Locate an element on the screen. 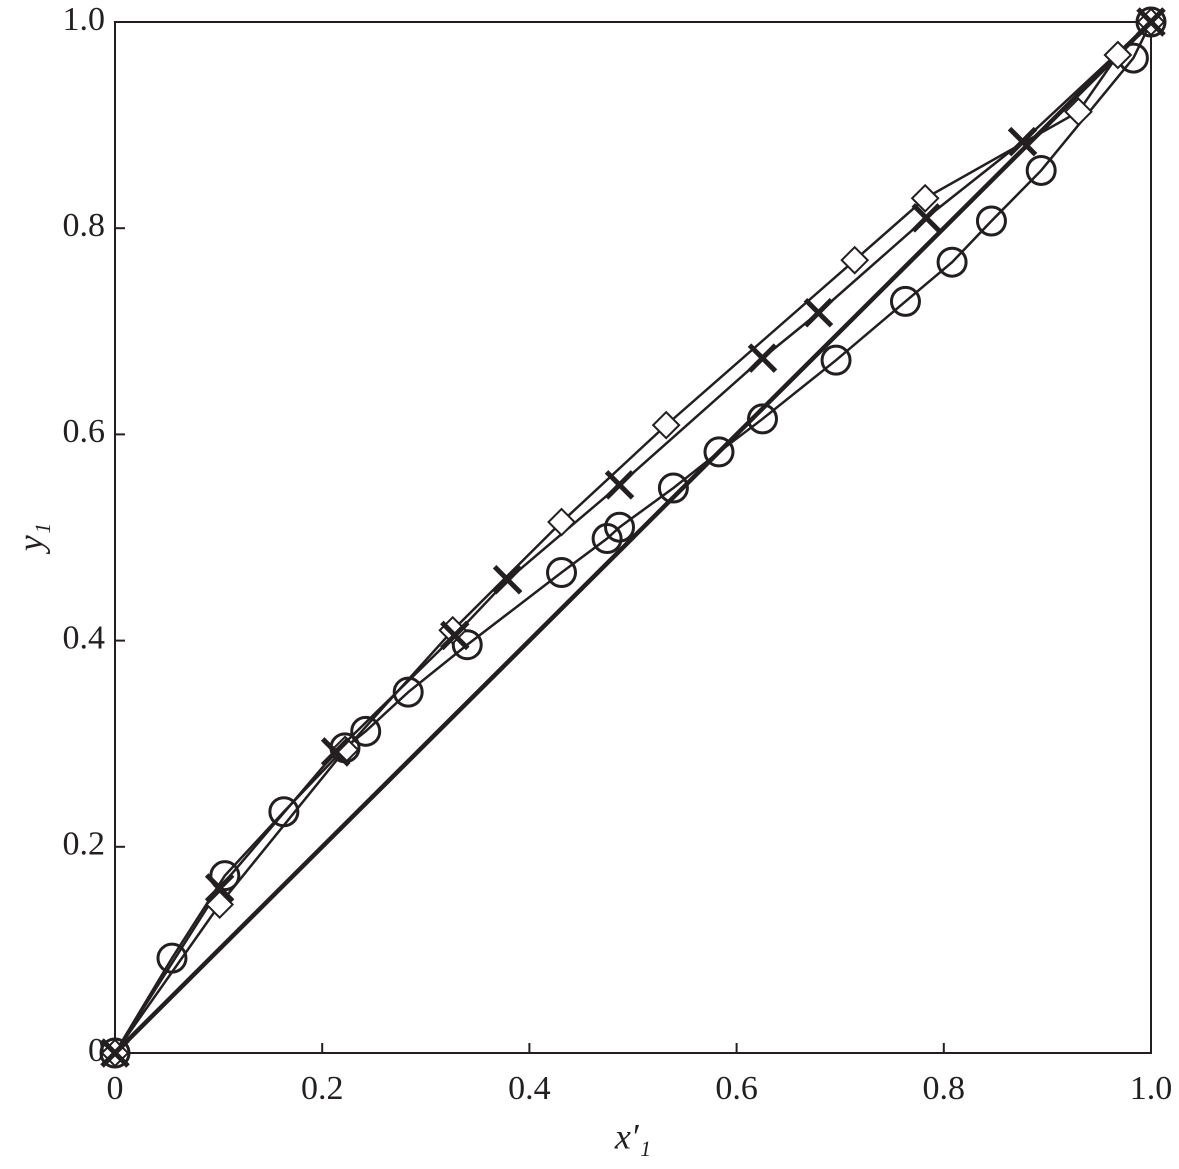  y-tick-label: 0.4 is located at coordinates (84, 637).